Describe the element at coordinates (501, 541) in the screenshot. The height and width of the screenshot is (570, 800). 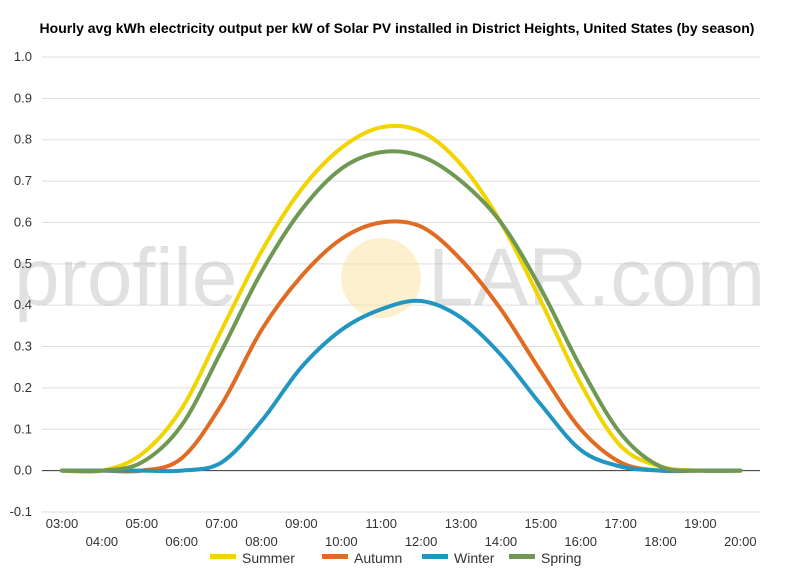
I see `x-tick-label: 14:00` at that location.